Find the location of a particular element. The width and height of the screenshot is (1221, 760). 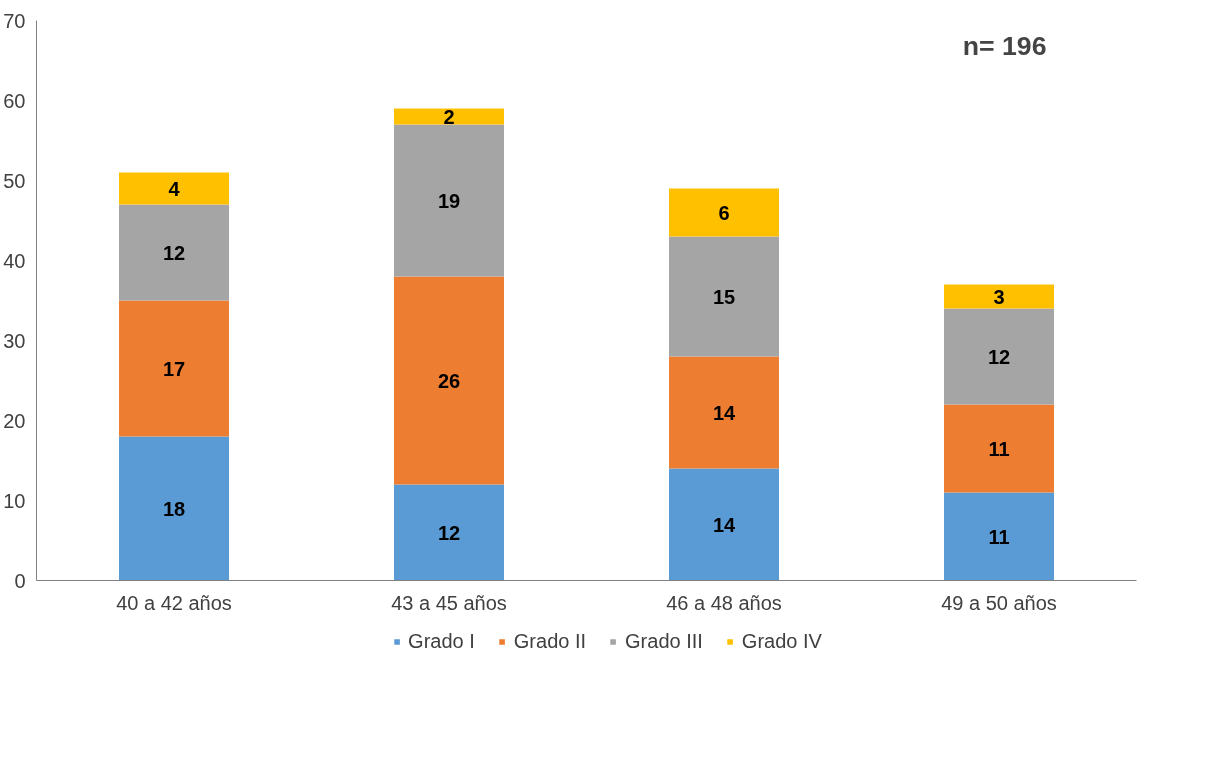

y-tick-label: 0 is located at coordinates (20, 580).